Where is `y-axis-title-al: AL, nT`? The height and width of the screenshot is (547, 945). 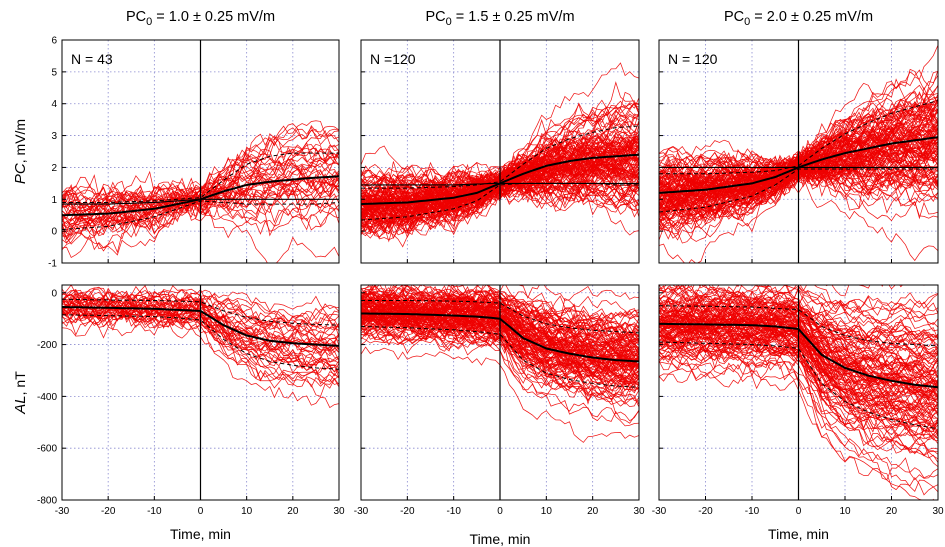
y-axis-title-al: AL, nT is located at coordinates (20, 393).